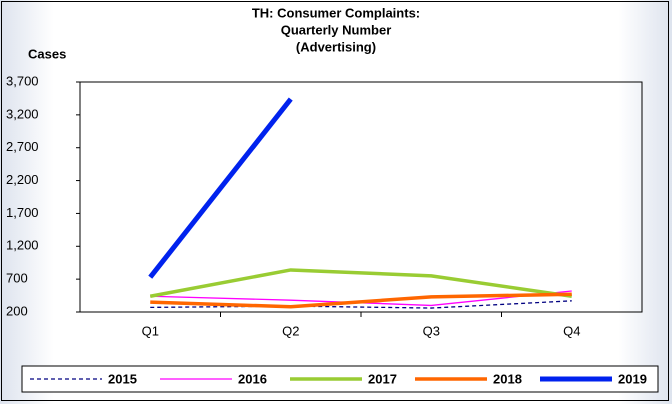 The width and height of the screenshot is (672, 409). What do you see at coordinates (290, 330) in the screenshot?
I see `x-tick-label: Q2` at bounding box center [290, 330].